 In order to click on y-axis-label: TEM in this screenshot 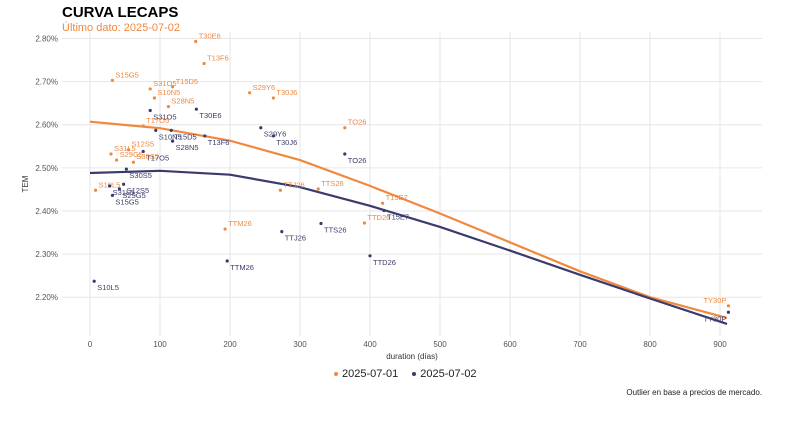, I will do `click(25, 183)`.